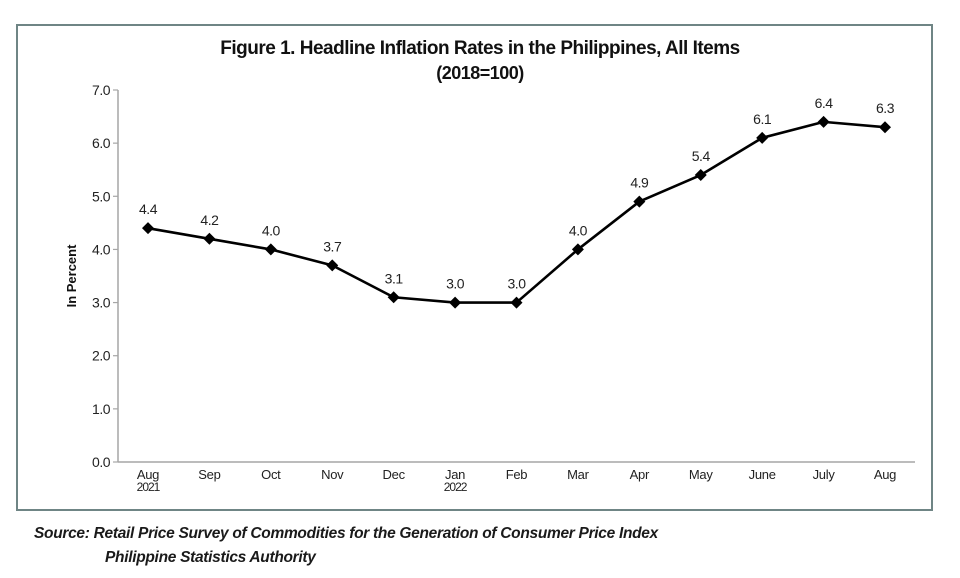 The image size is (960, 578). What do you see at coordinates (101, 90) in the screenshot?
I see `y-tick-label: 7.0` at bounding box center [101, 90].